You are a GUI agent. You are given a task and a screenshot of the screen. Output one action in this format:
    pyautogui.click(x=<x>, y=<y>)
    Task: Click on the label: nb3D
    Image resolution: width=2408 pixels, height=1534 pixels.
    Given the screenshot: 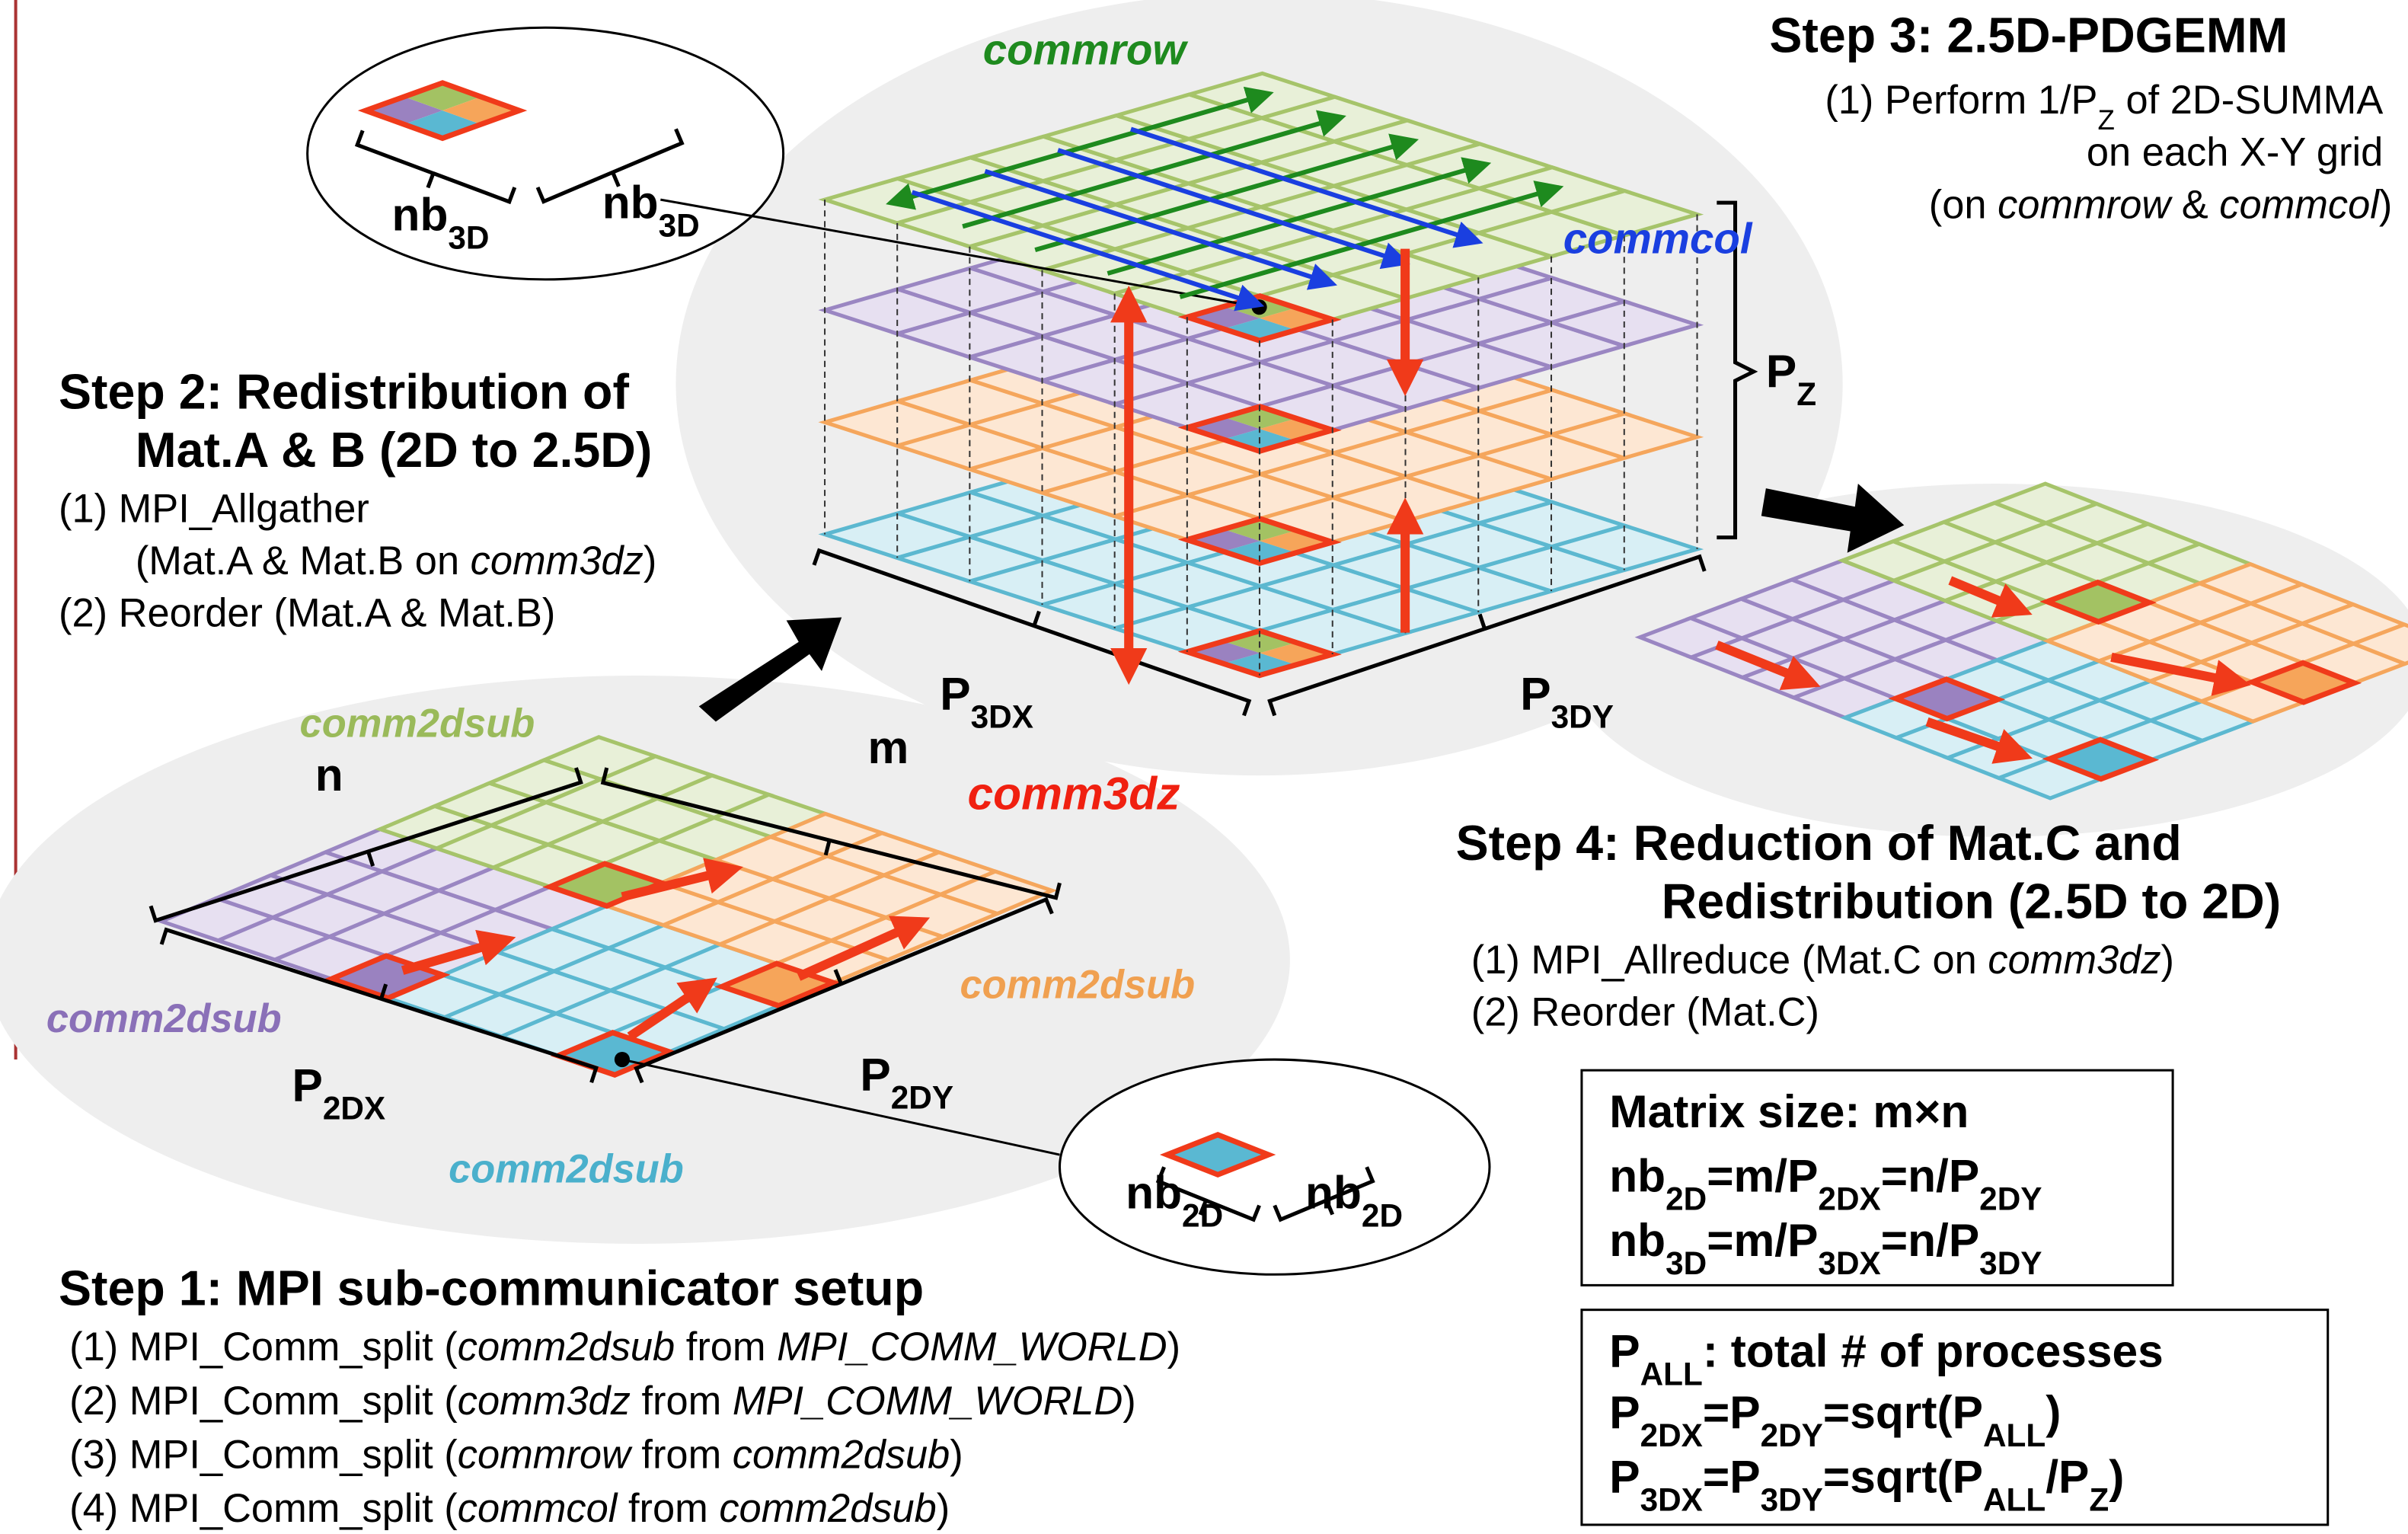 What is the action you would take?
    pyautogui.click(x=651, y=209)
    